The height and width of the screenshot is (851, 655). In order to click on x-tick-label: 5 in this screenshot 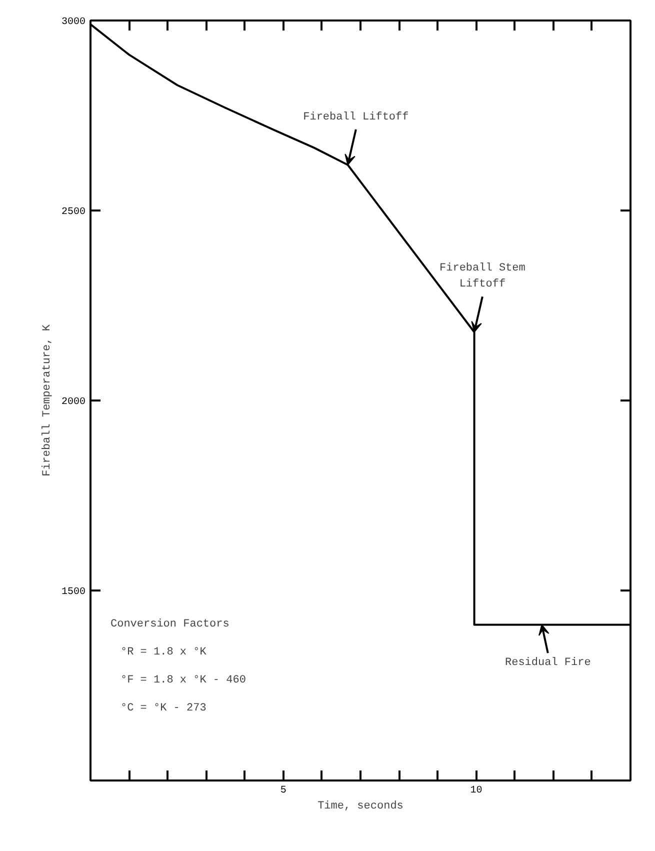, I will do `click(283, 791)`.